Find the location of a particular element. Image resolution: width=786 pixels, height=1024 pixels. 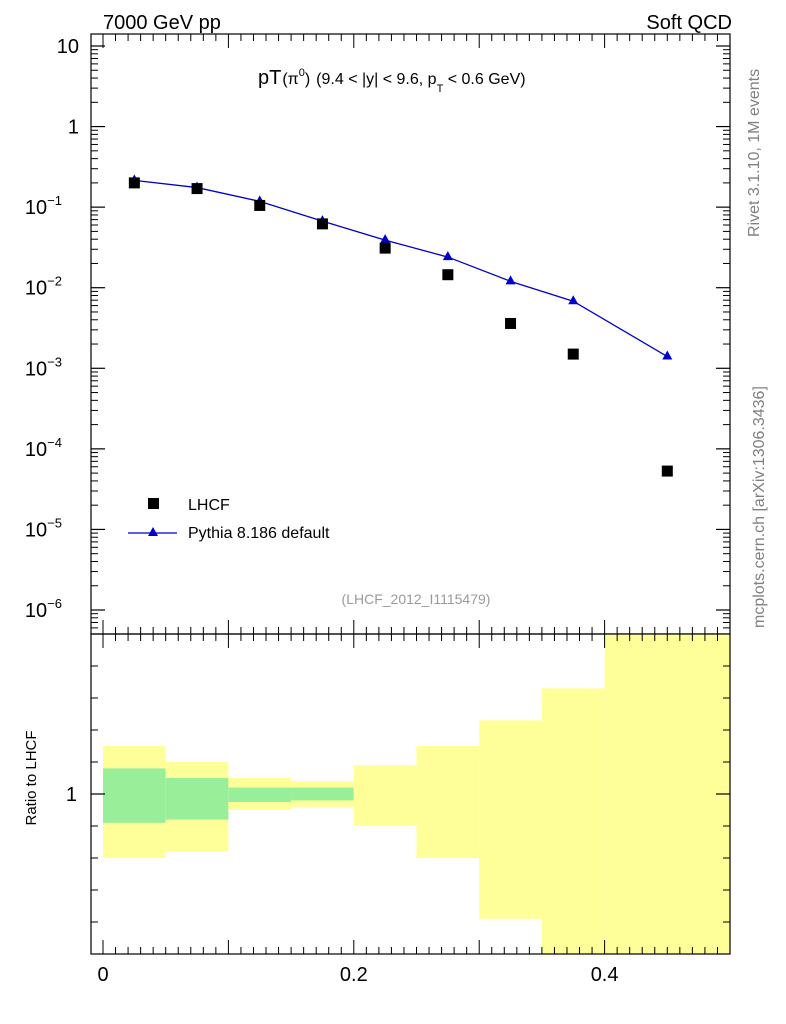

y-tick-label: 10⁻² is located at coordinates (43, 287).